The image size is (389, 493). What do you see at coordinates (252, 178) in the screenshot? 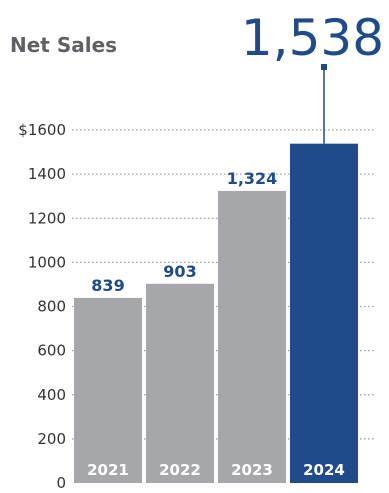
I see `value-label: 1,324` at bounding box center [252, 178].